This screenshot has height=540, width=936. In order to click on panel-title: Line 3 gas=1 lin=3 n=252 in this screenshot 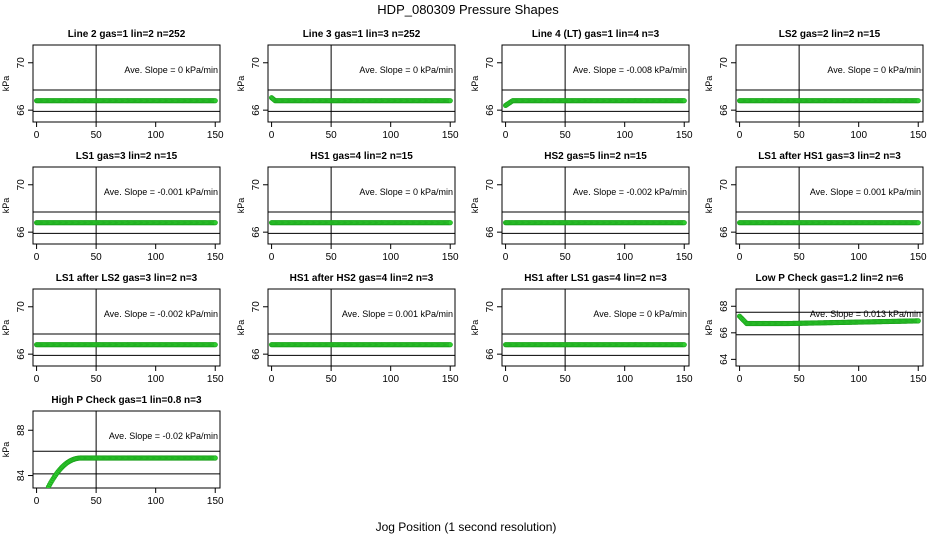, I will do `click(362, 34)`.